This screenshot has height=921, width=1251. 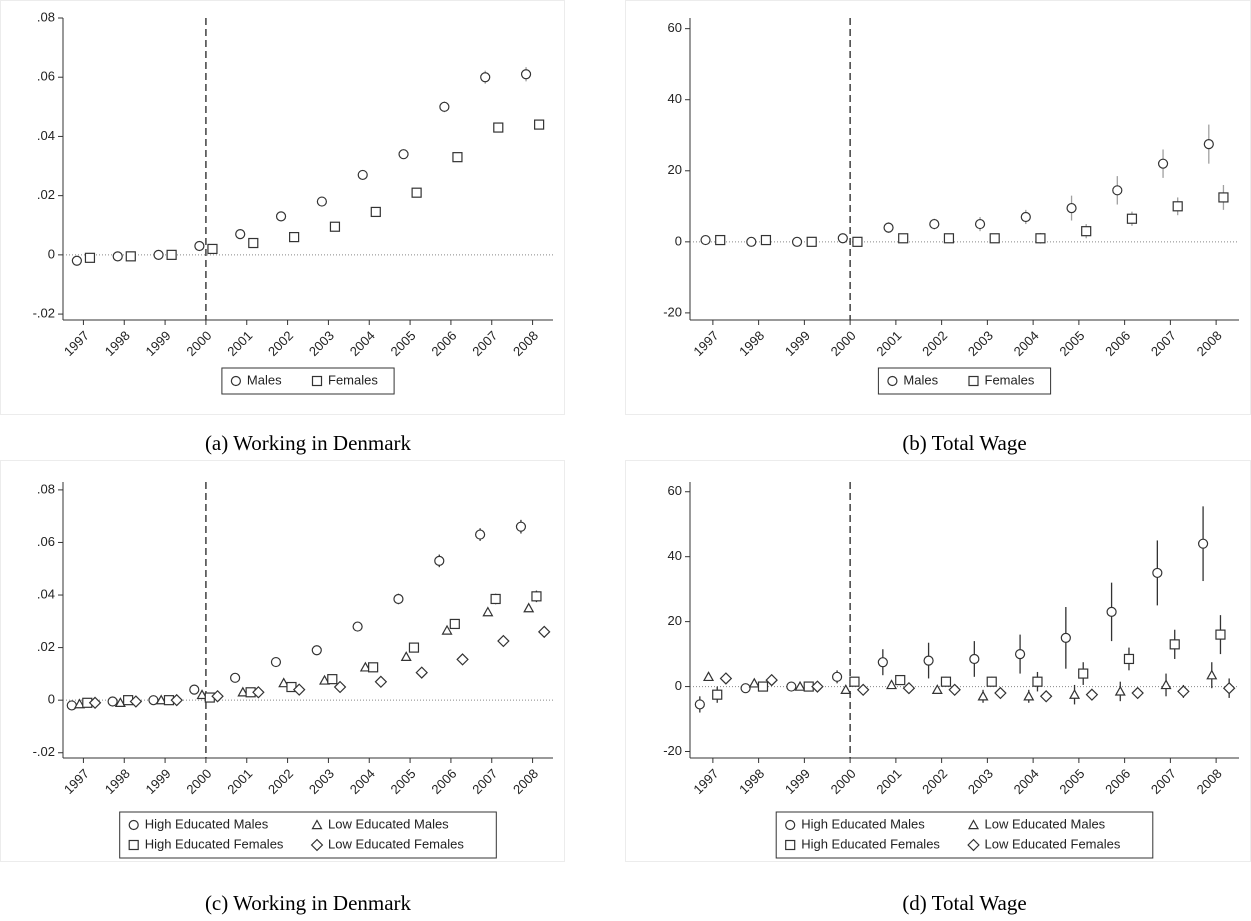 What do you see at coordinates (51, 253) in the screenshot?
I see `y-tick-label: 0` at bounding box center [51, 253].